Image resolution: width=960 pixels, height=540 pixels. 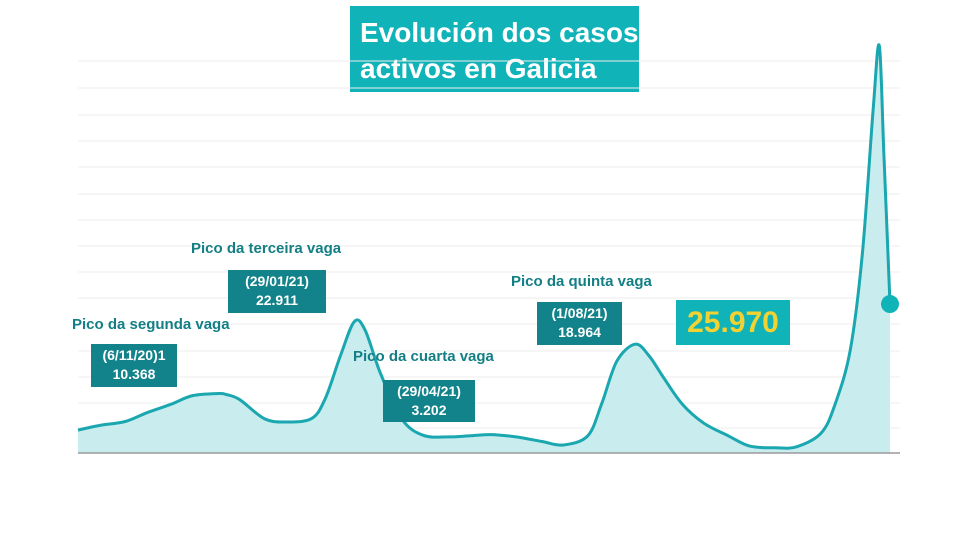 What do you see at coordinates (581, 281) in the screenshot?
I see `annotation-label-fifth-wave: Pico da quinta vaga` at bounding box center [581, 281].